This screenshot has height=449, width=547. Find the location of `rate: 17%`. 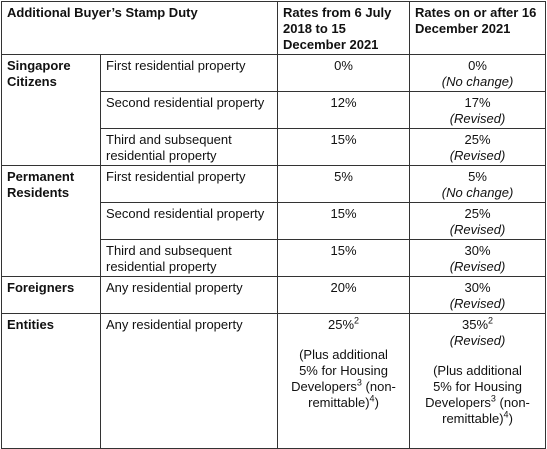

rate: 17% is located at coordinates (477, 102).